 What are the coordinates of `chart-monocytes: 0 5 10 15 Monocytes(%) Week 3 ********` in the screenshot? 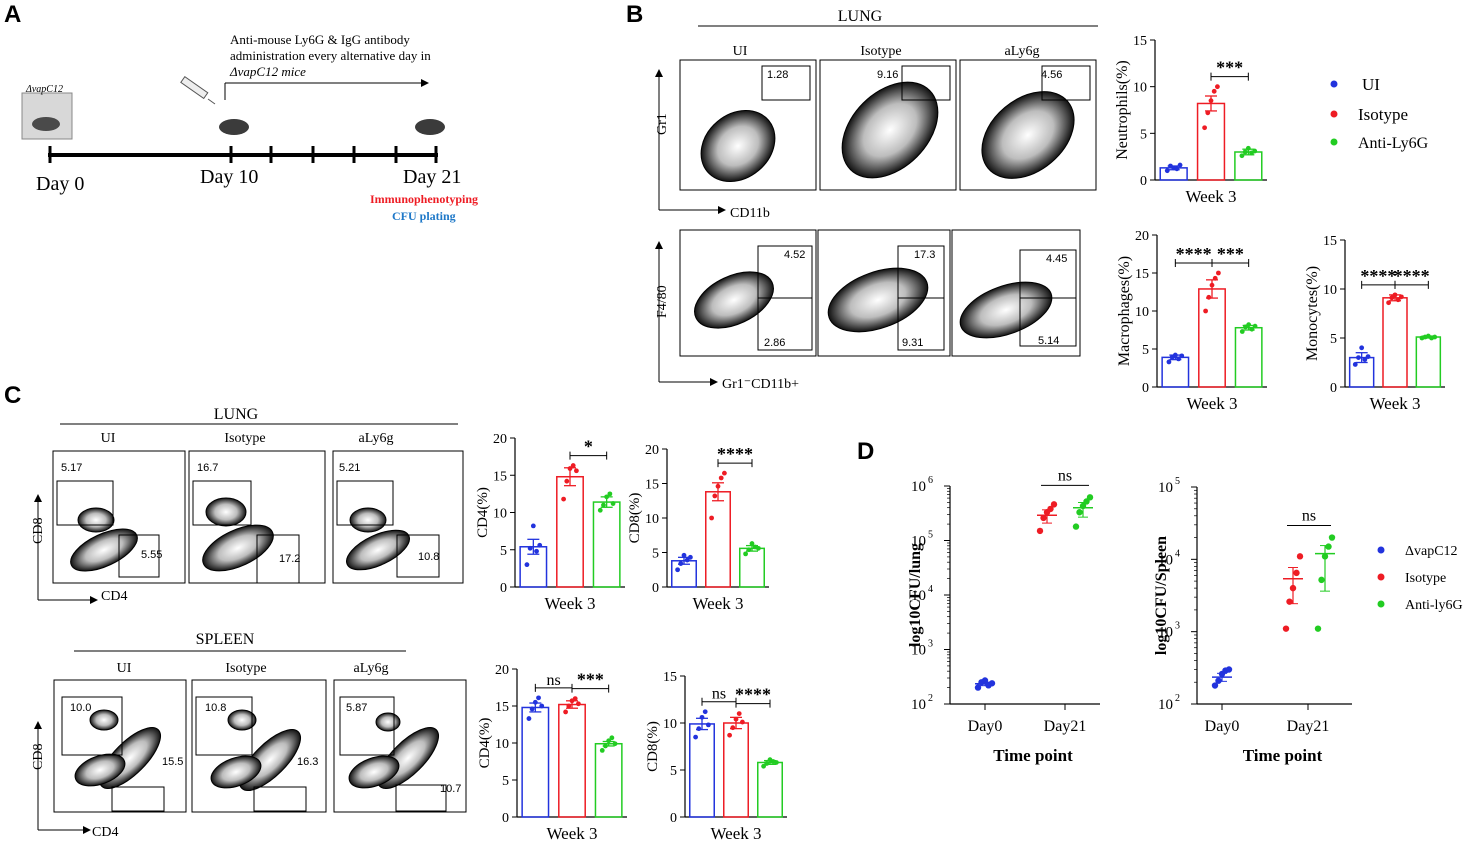 It's located at (1374, 323).